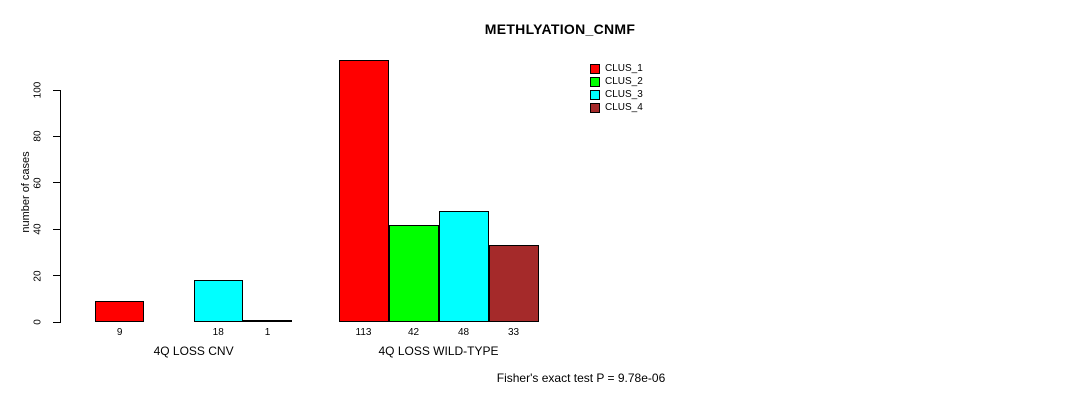 The image size is (1090, 400). What do you see at coordinates (624, 81) in the screenshot?
I see `legend-label: CLUS_2` at bounding box center [624, 81].